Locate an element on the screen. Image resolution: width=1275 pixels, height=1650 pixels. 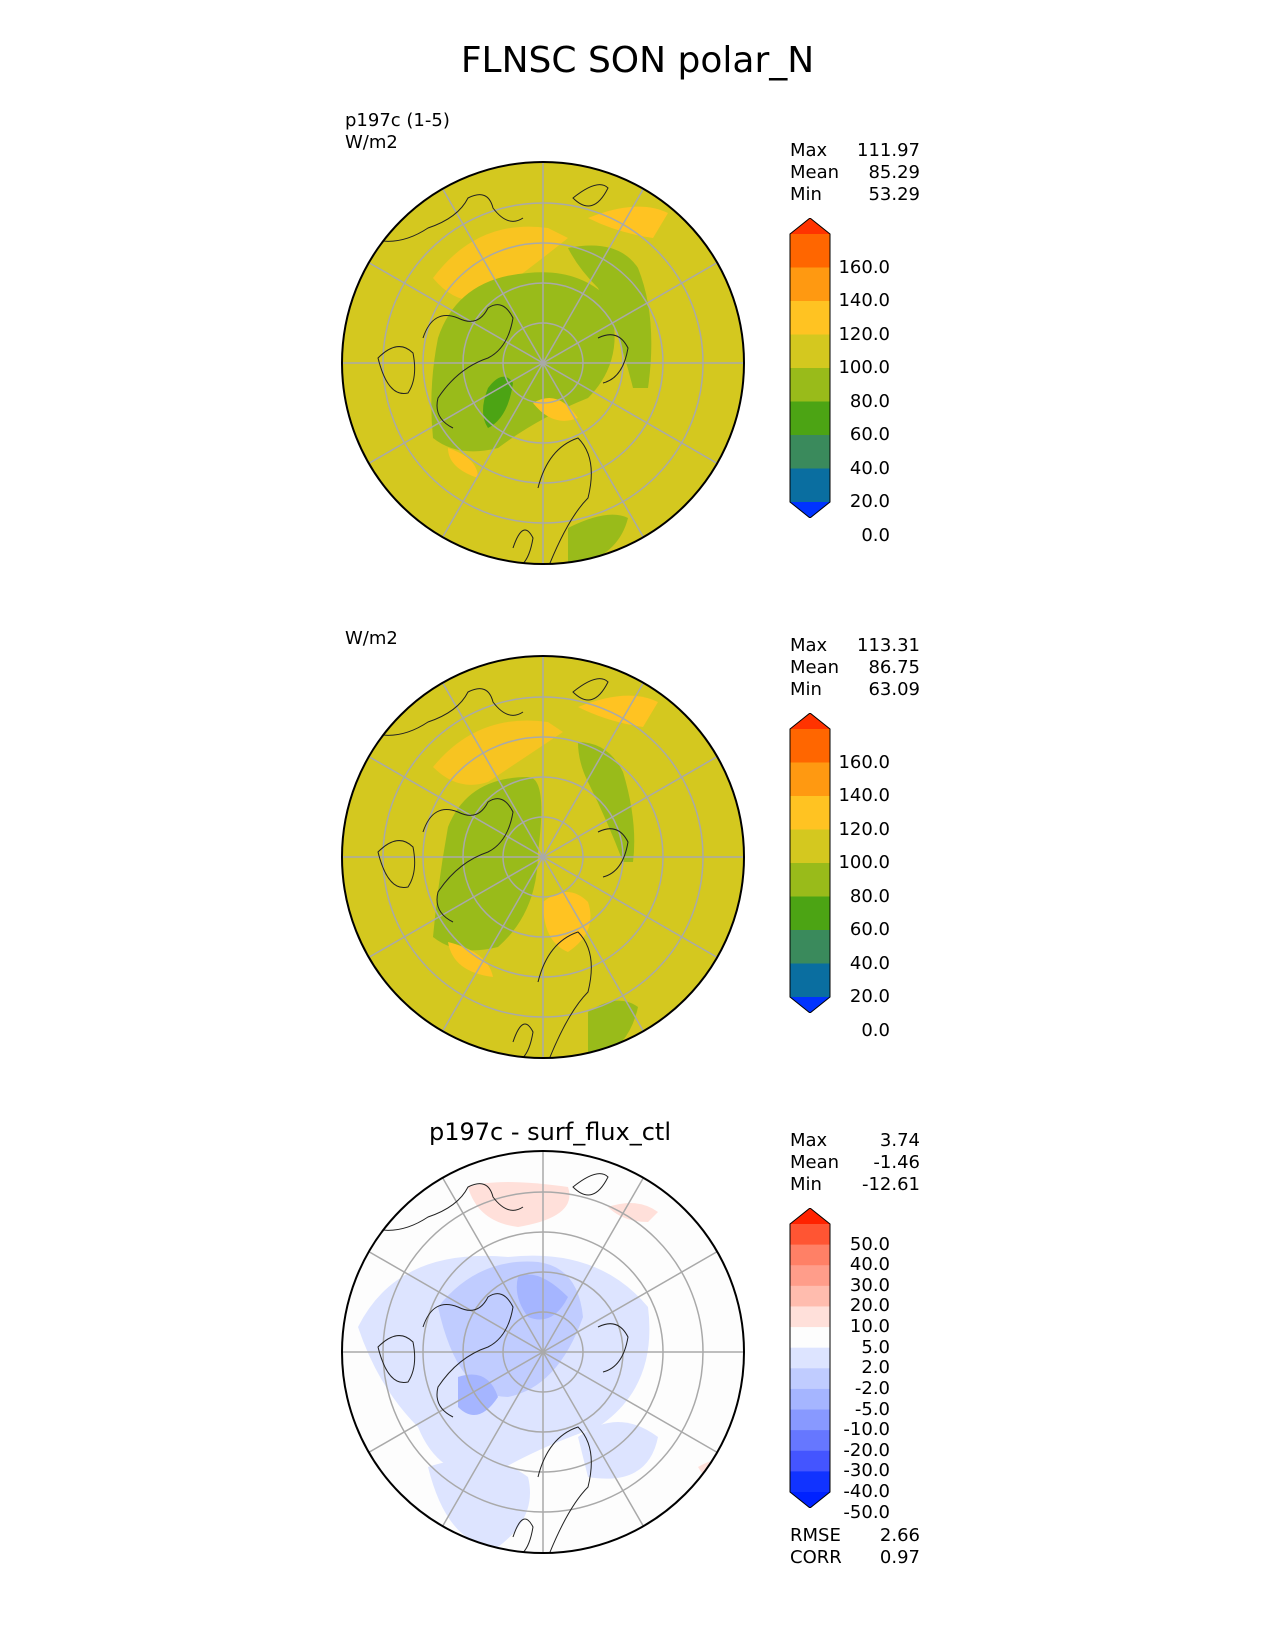
colorbar-tick-label: 2.0 is located at coordinates (875, 1368).